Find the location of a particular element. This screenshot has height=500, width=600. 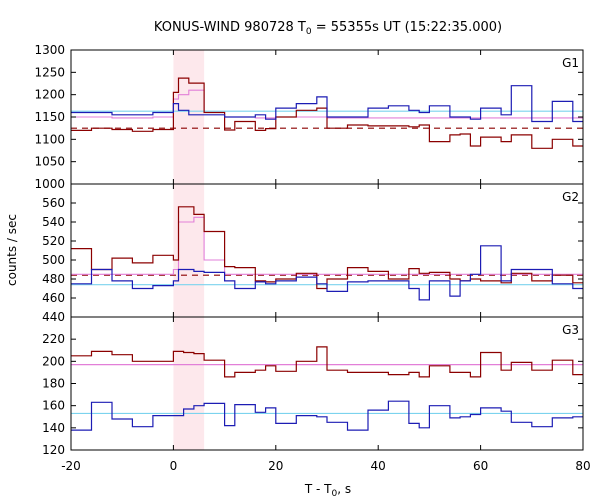

source-model-curve is located at coordinates (327, 245).